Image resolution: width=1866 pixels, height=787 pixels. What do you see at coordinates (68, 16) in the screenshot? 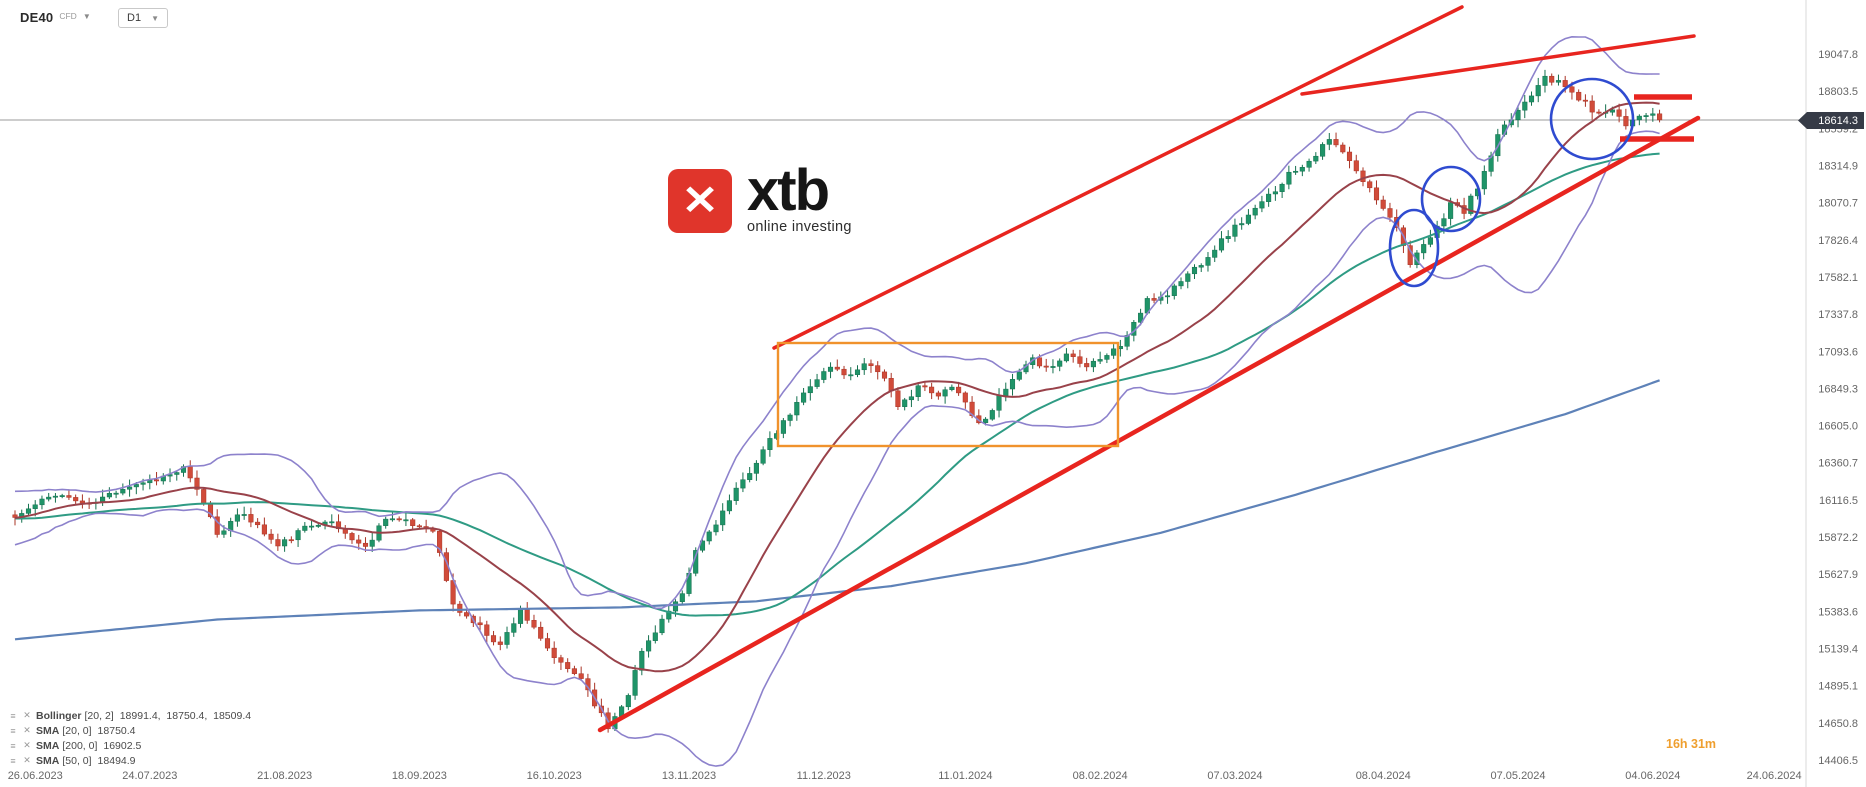
I see `instrument-type-label: CFD` at bounding box center [68, 16].